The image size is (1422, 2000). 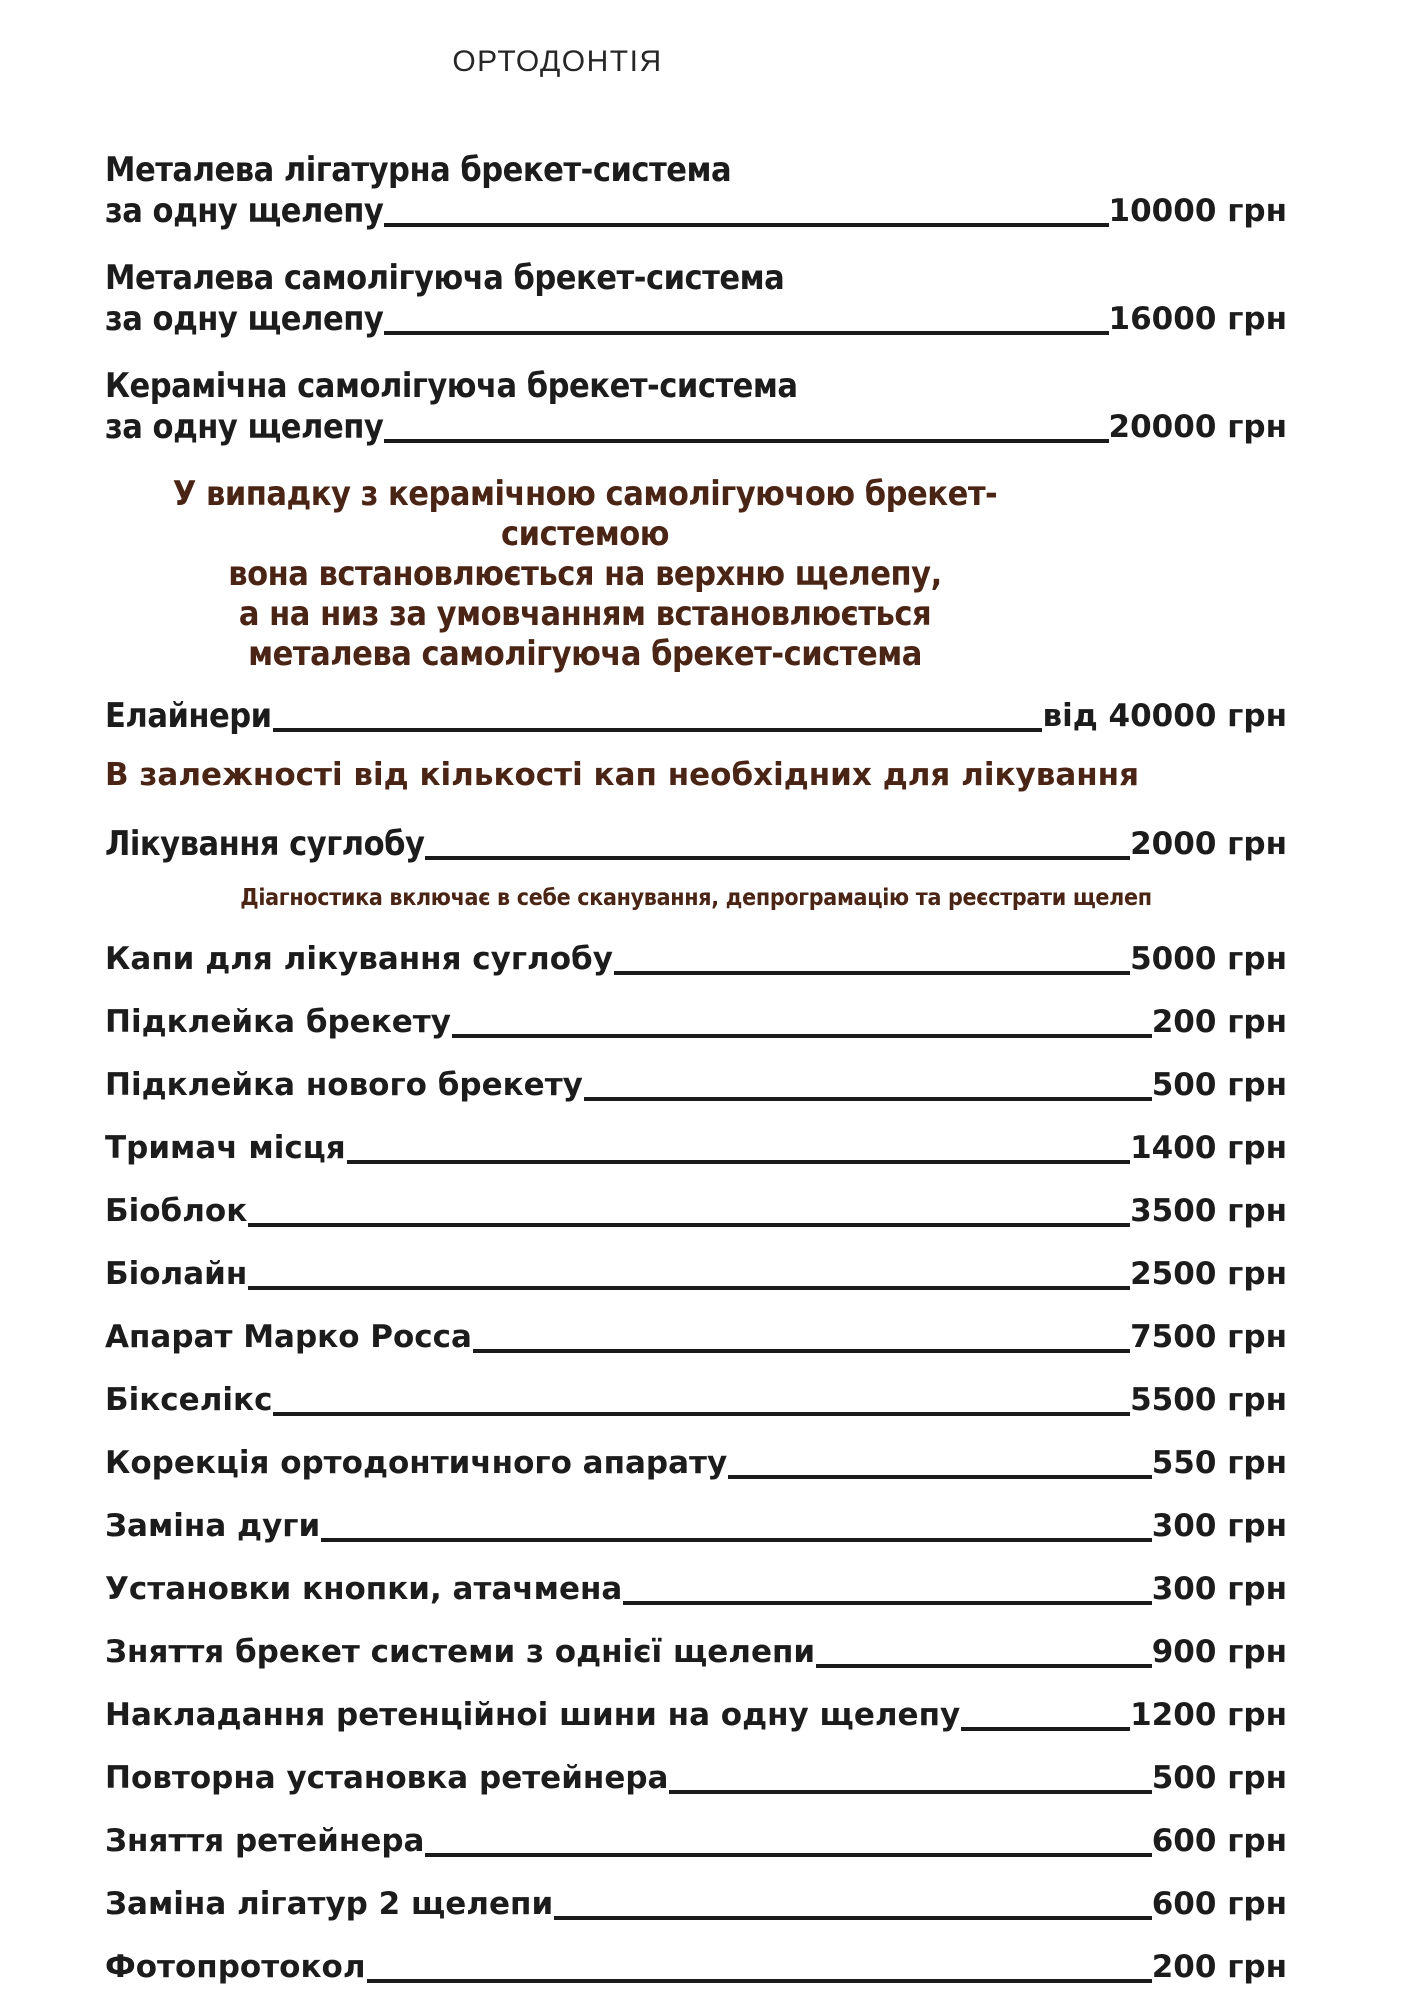 I want to click on price-item-row: Корекція ортодонтичного апарату 550 грн, so click(x=696, y=1463).